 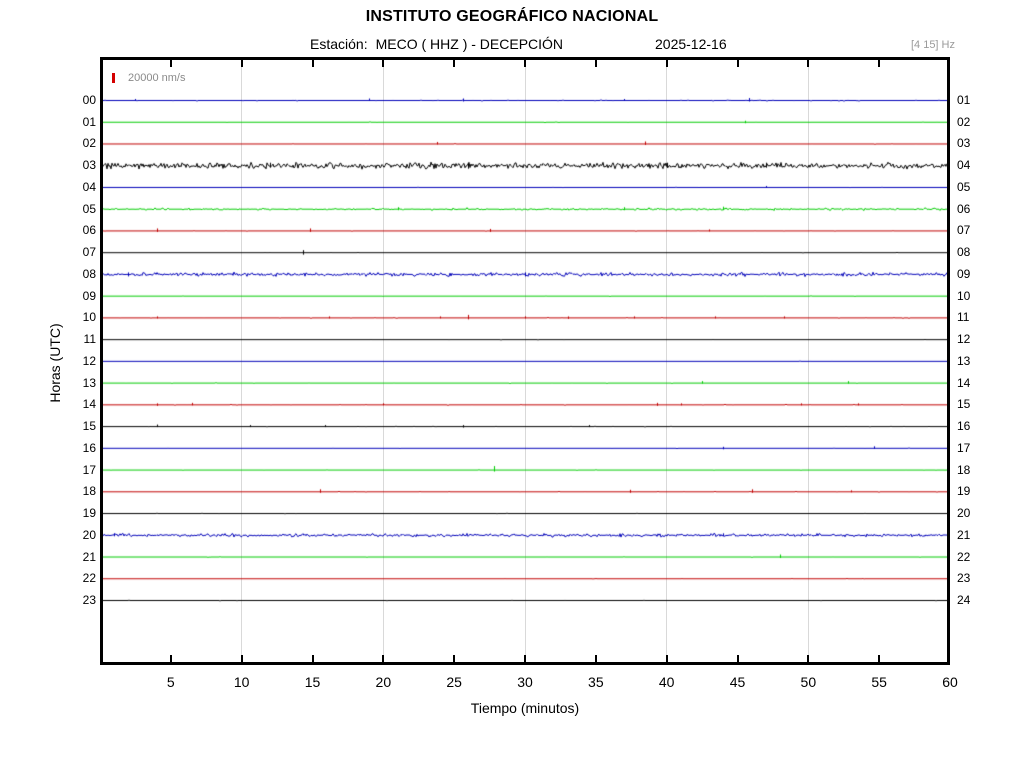 What do you see at coordinates (963, 317) in the screenshot?
I see `hour-label-right-11: 11` at bounding box center [963, 317].